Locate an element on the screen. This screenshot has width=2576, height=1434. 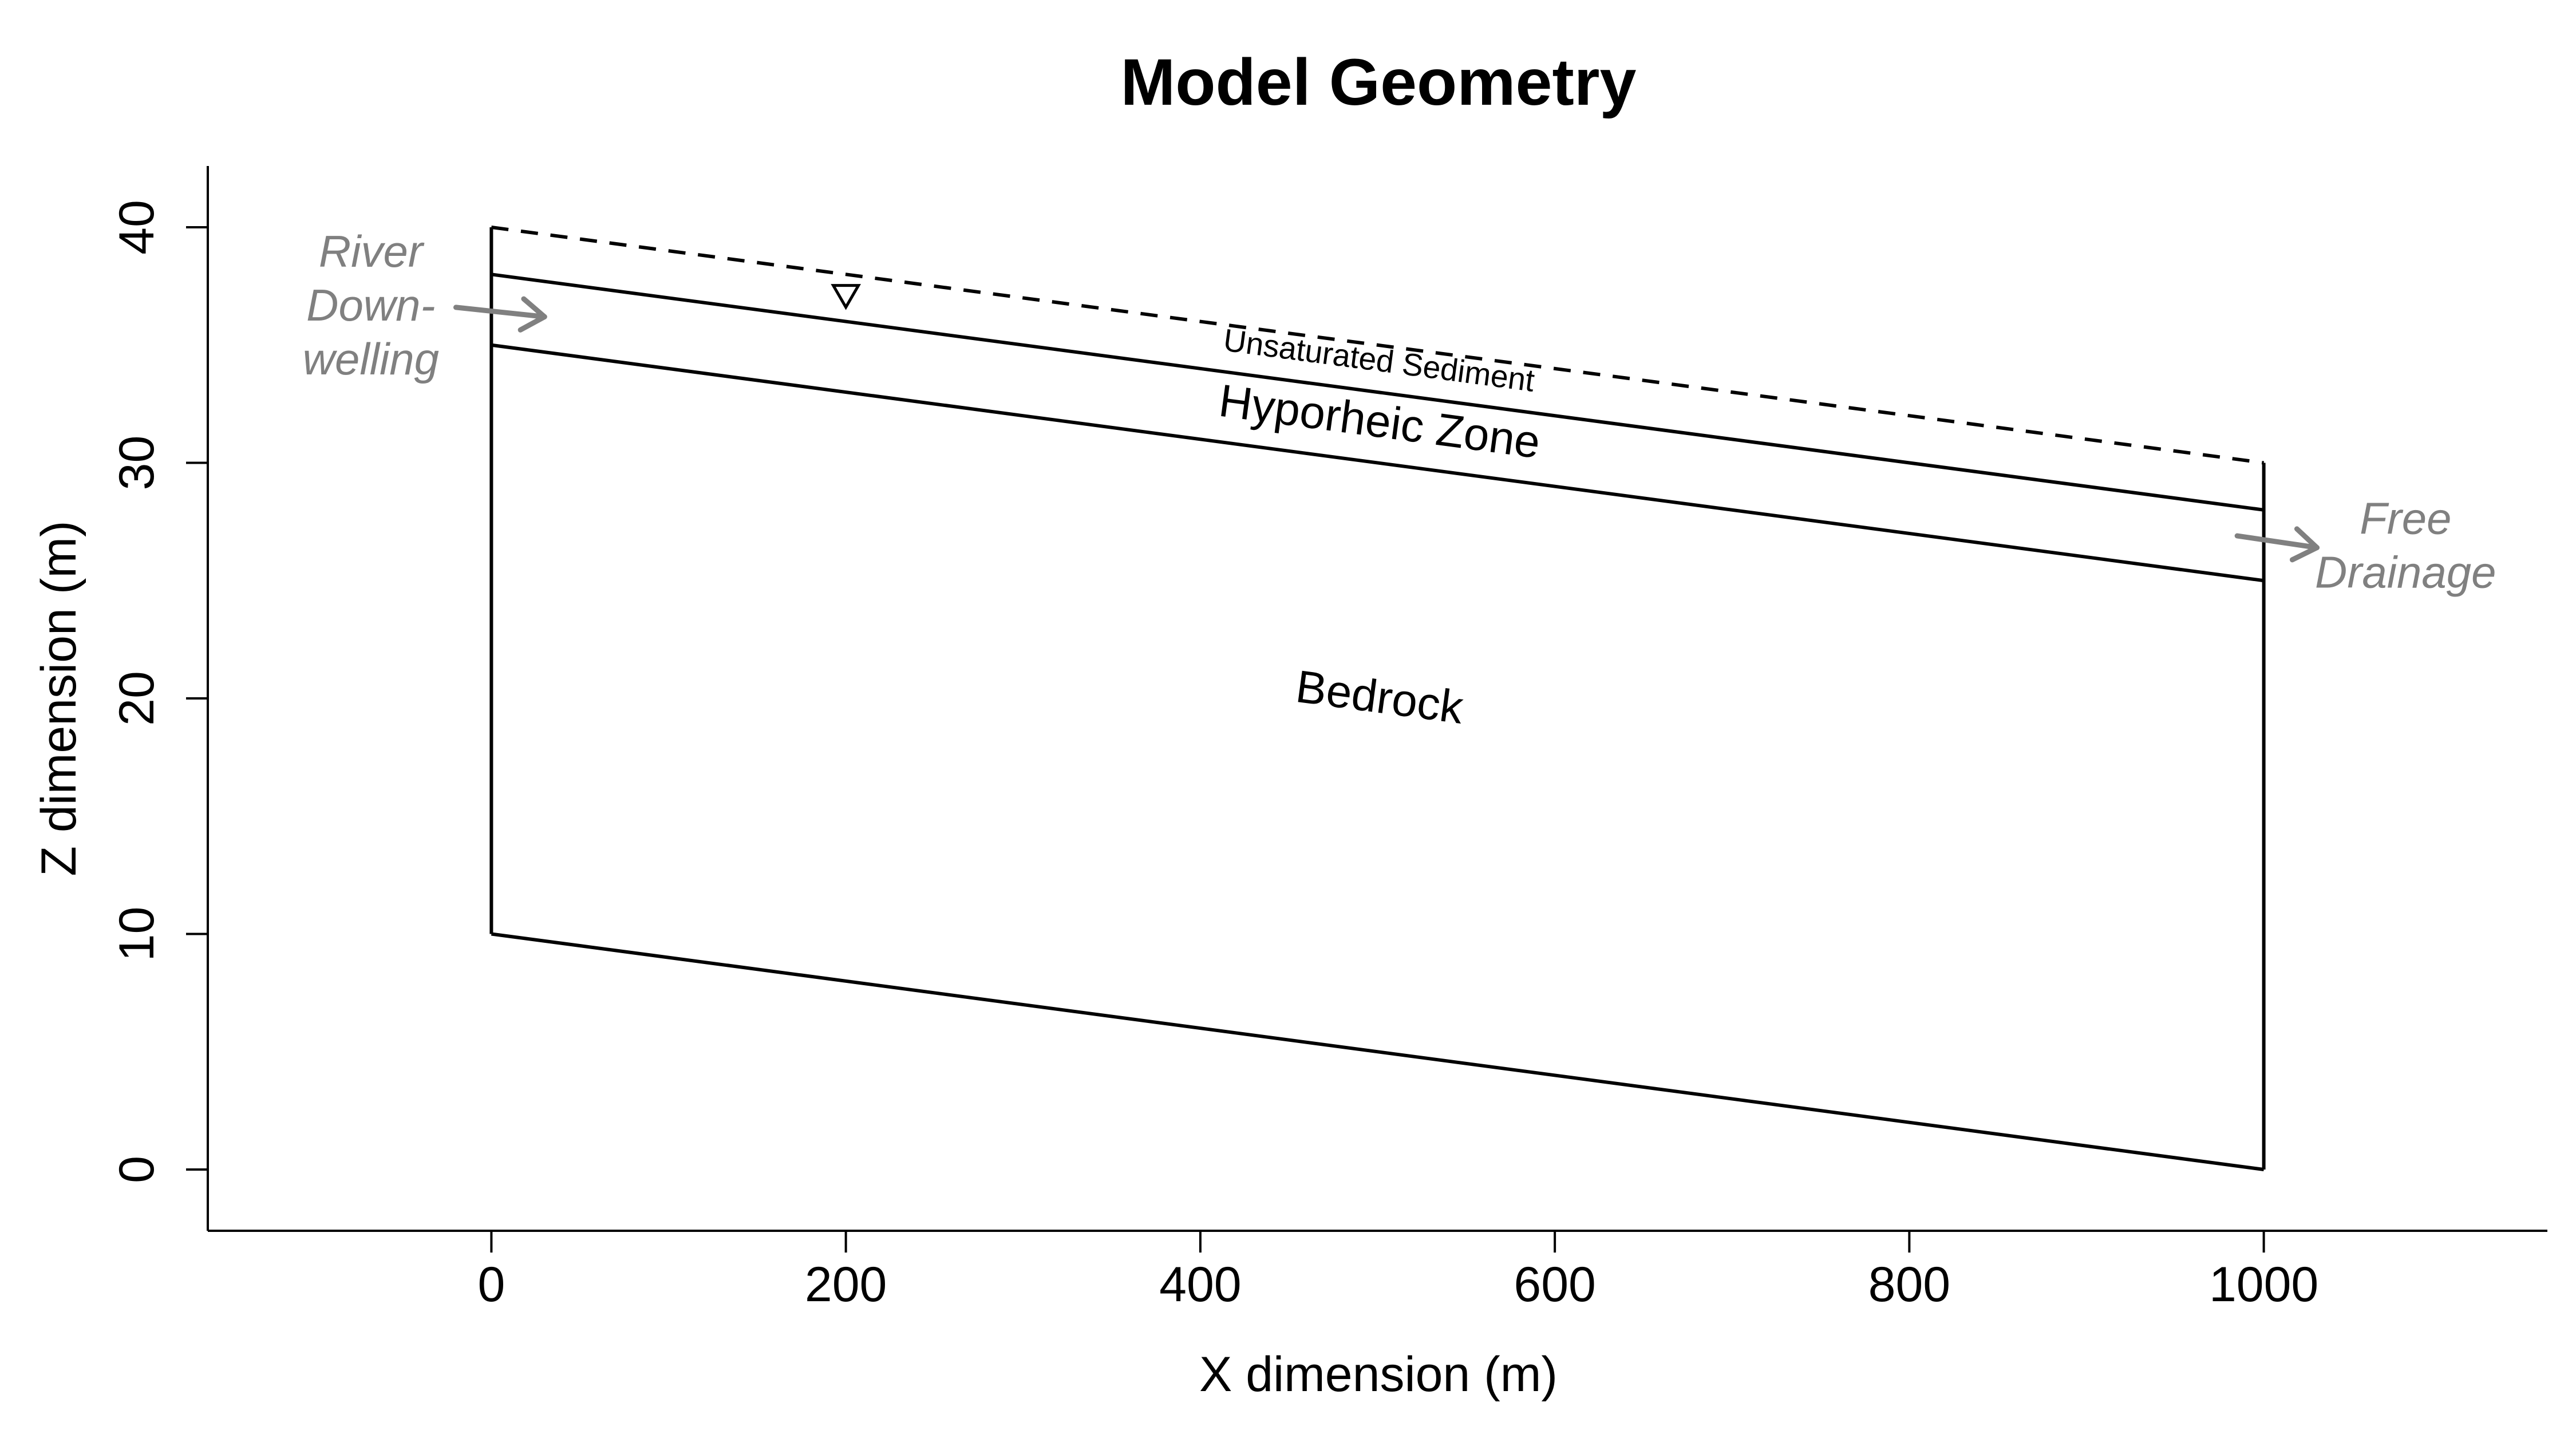
x-tick-label: 400 is located at coordinates (1200, 1284).